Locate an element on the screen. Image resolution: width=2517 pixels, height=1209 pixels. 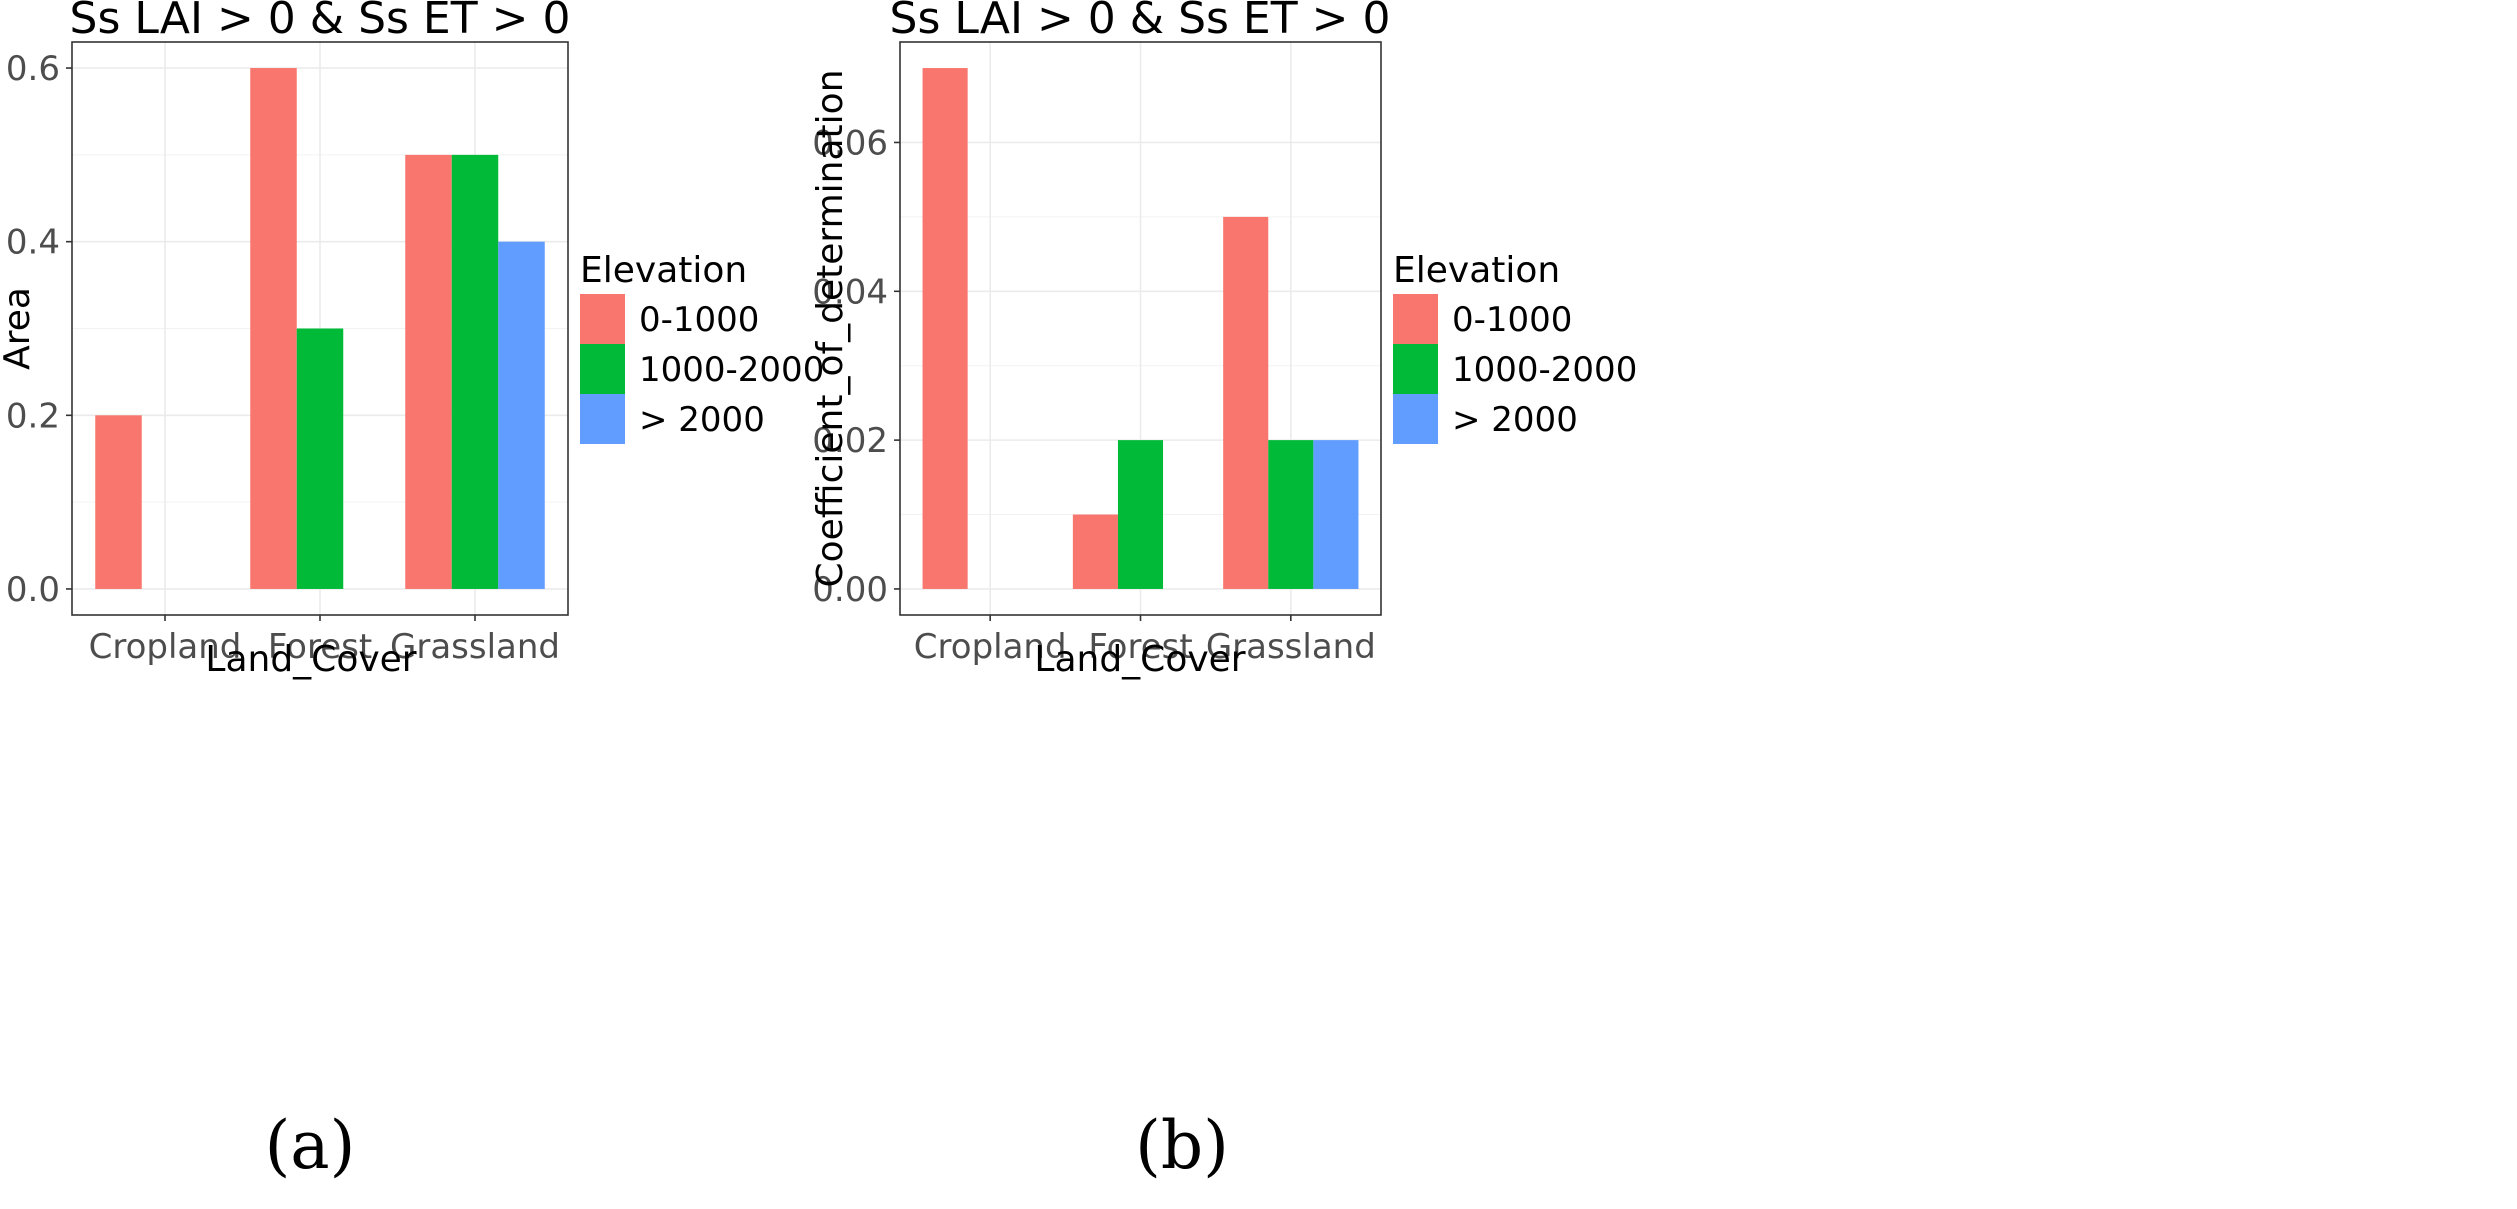
y-tick-label: 0.02 is located at coordinates (850, 441).